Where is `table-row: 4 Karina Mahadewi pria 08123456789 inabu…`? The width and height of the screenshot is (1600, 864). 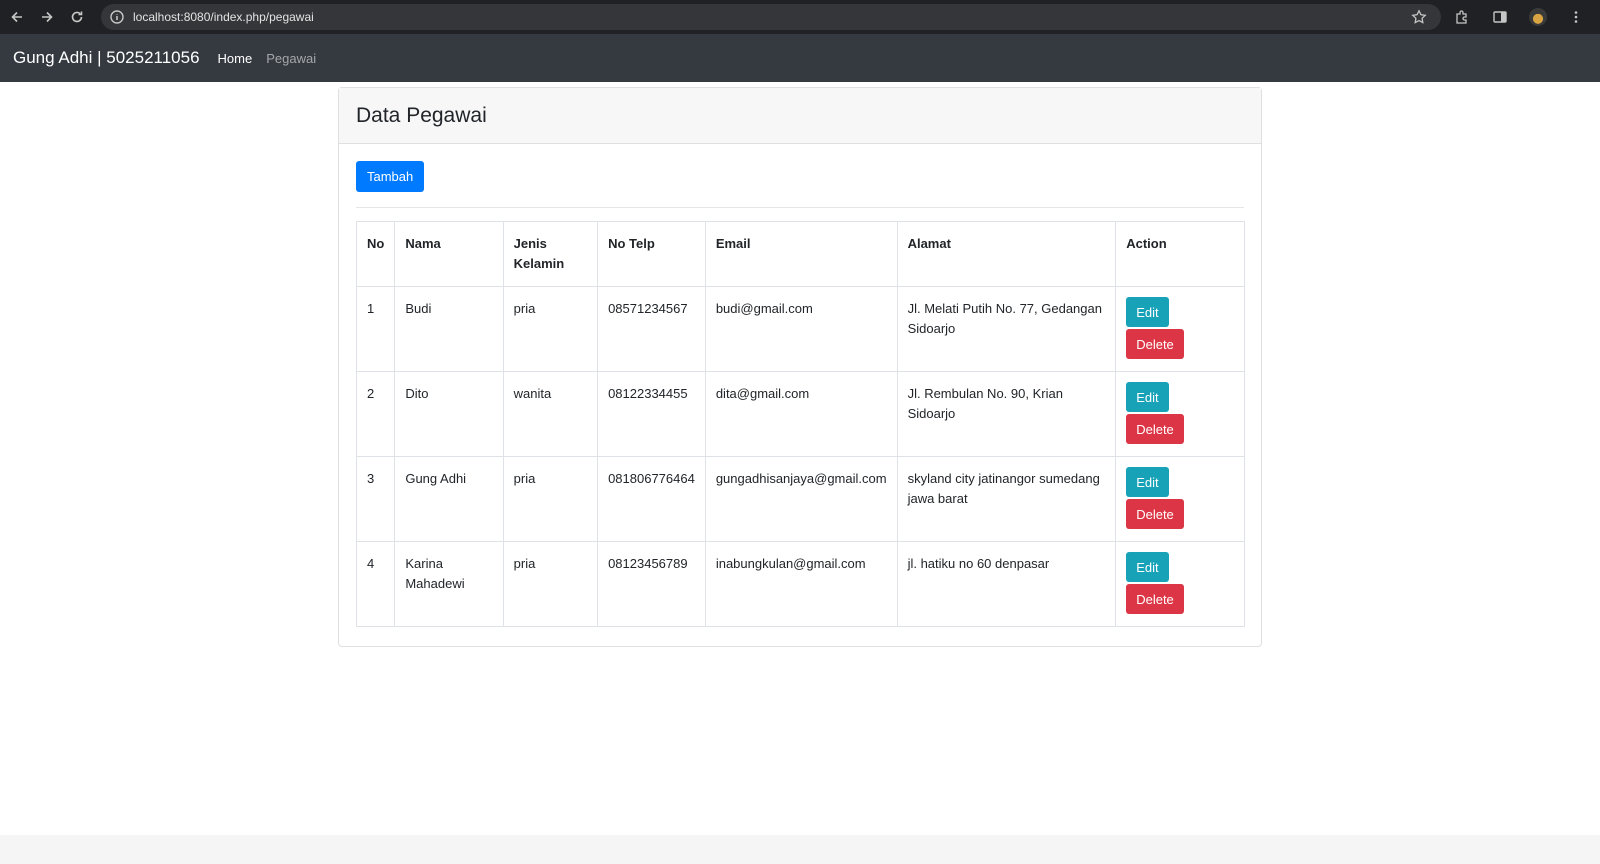
table-row: 4 Karina Mahadewi pria 08123456789 inabu… is located at coordinates (800, 584).